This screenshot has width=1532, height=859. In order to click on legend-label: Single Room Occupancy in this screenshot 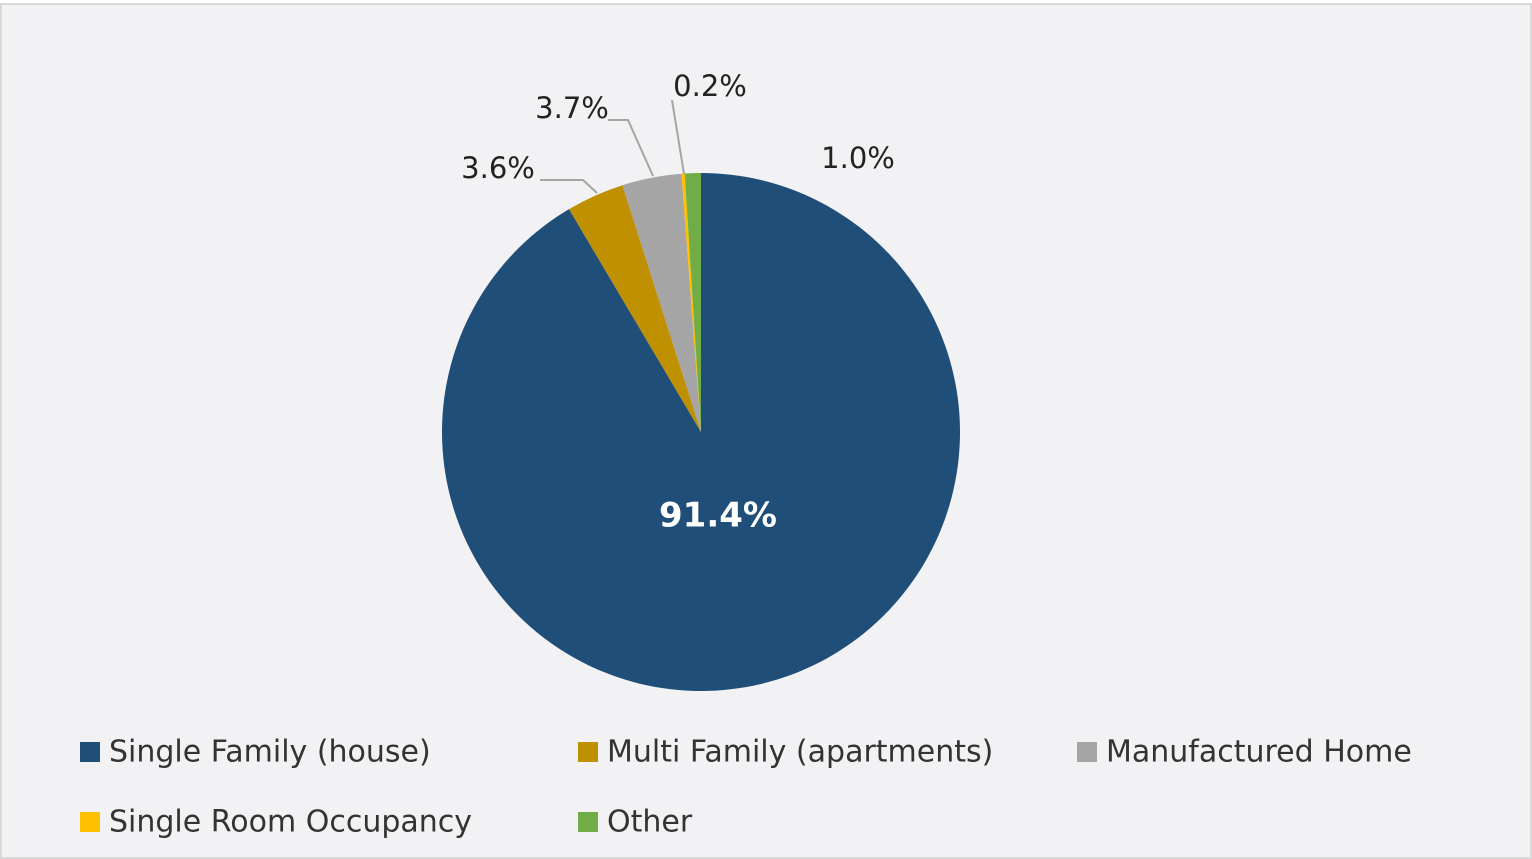, I will do `click(290, 822)`.